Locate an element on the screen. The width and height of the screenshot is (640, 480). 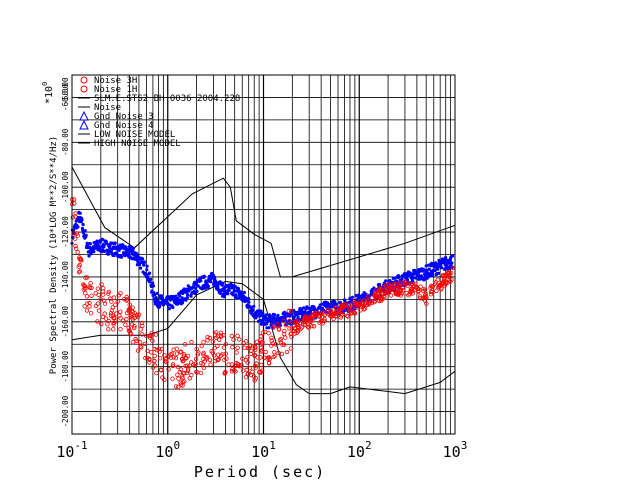
x-tick-exp: 0 is located at coordinates (176, 445).